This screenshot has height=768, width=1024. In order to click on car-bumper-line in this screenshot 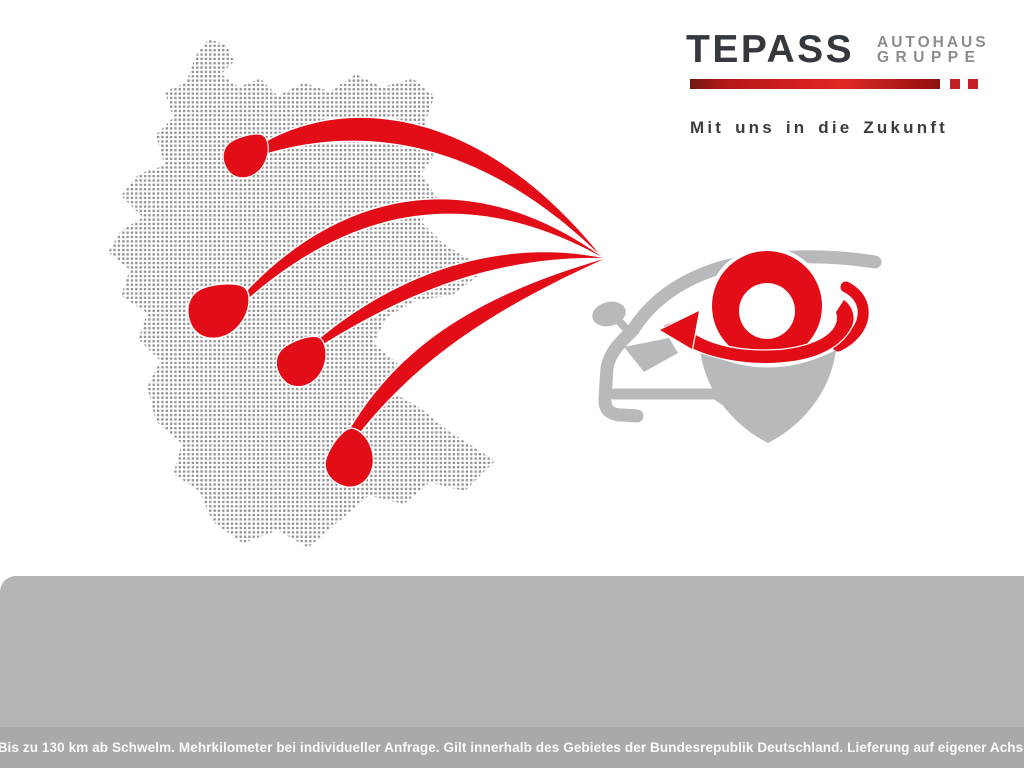, I will do `click(671, 398)`.